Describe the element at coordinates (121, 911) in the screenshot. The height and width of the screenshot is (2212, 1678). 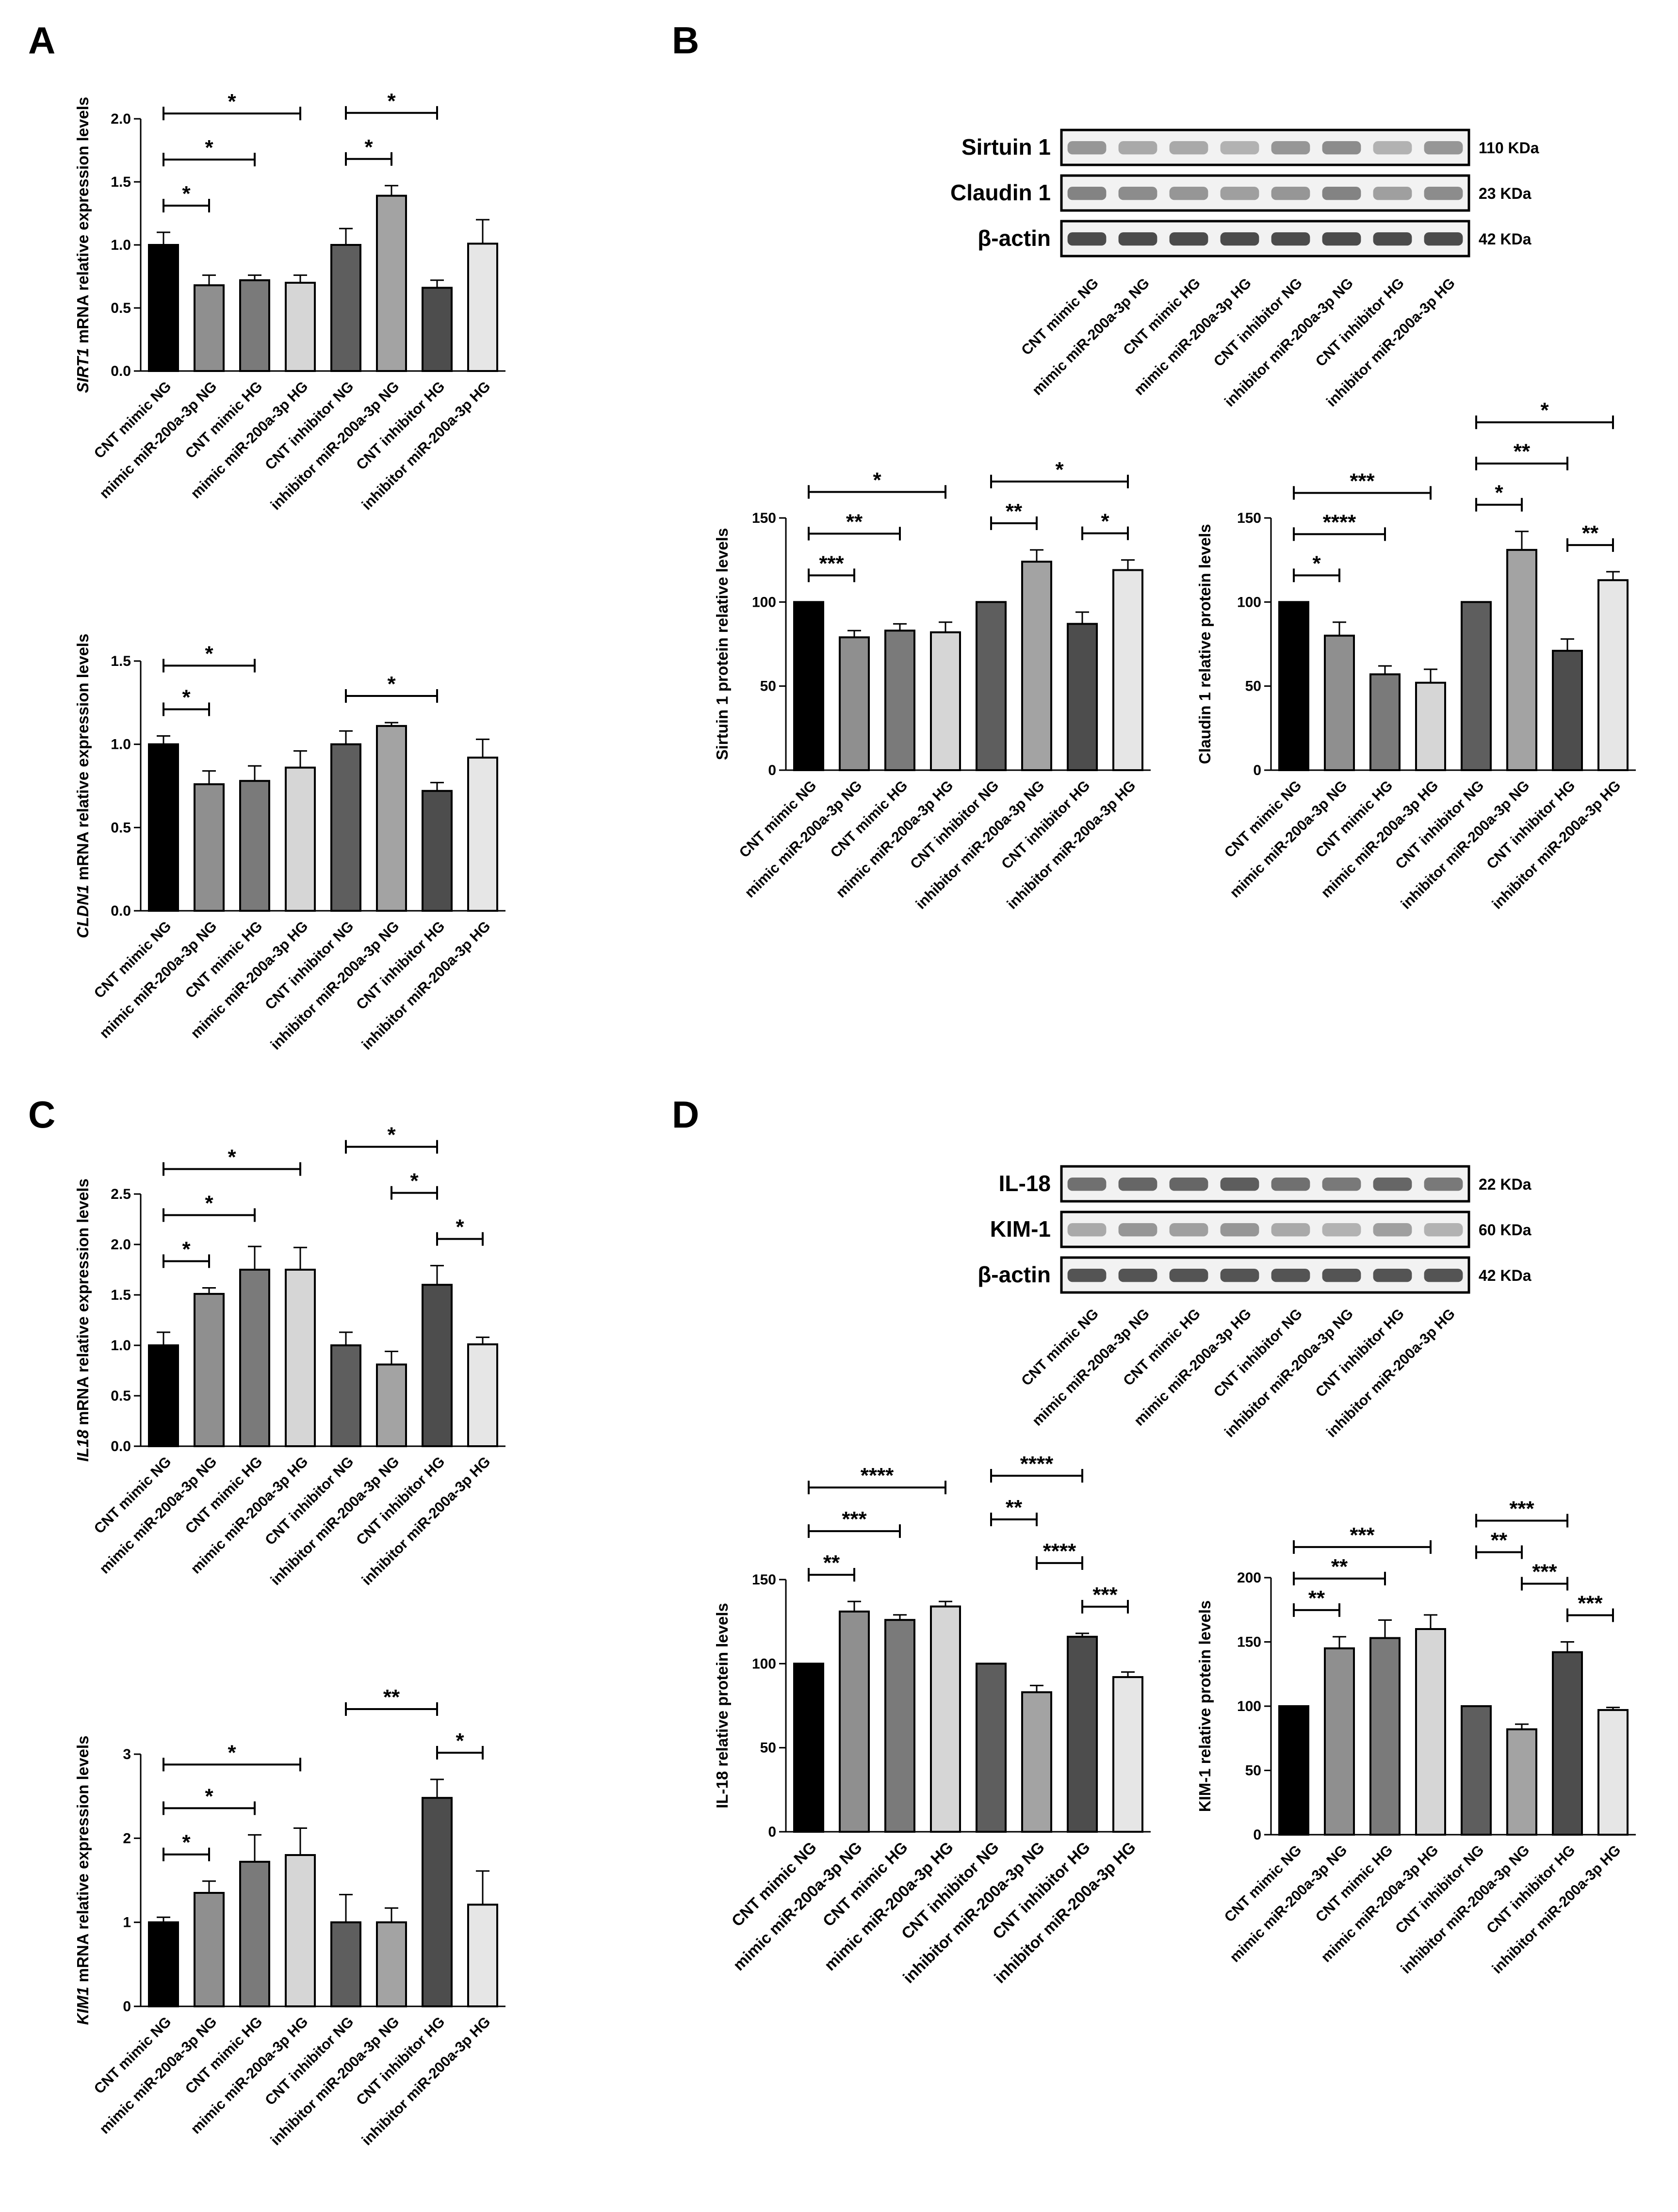
I see `y-tick-label: 0.0` at that location.